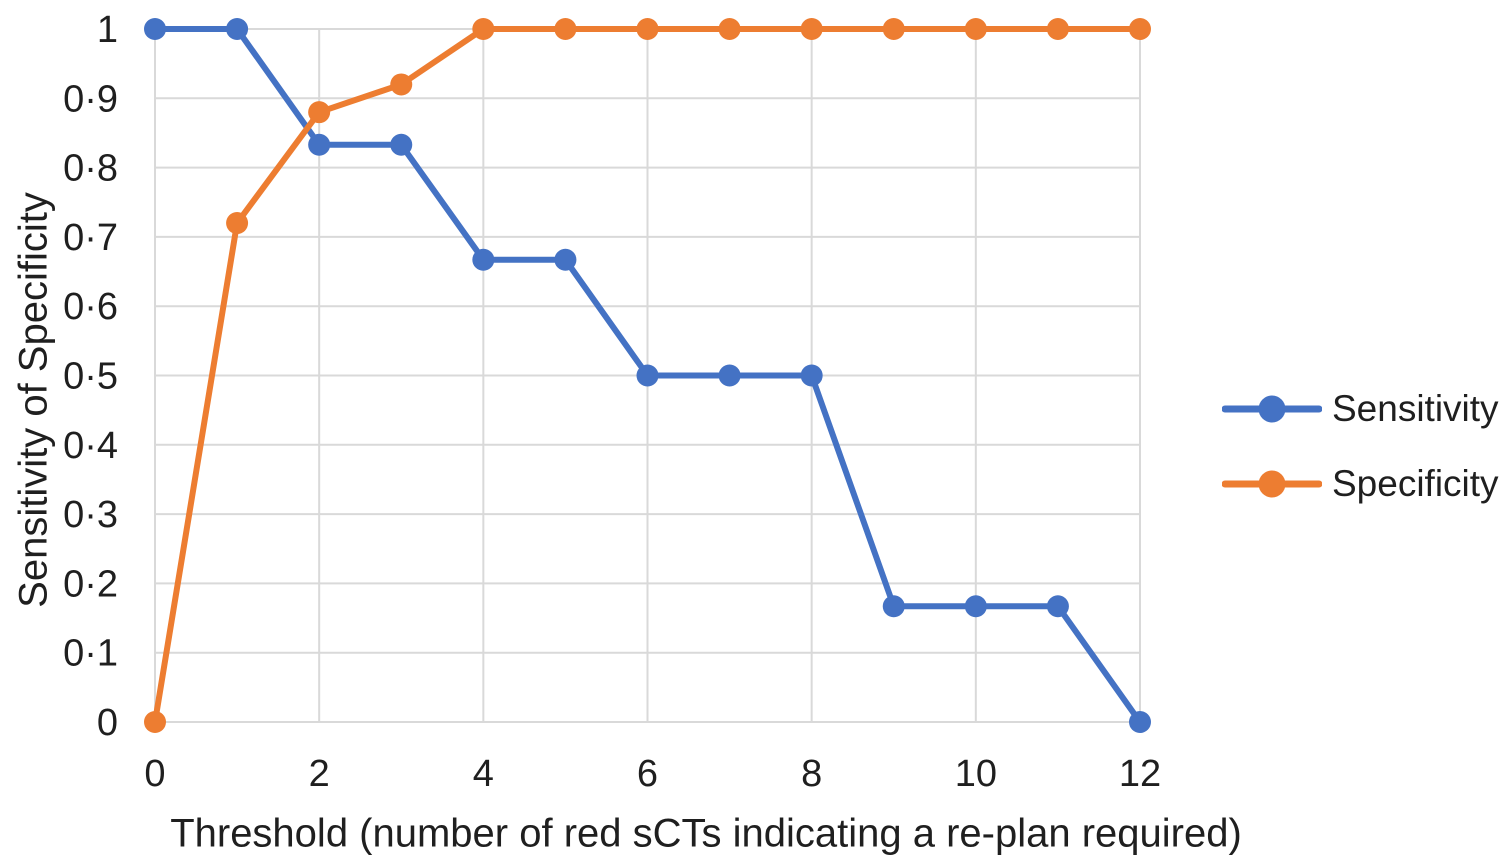 The height and width of the screenshot is (864, 1500). I want to click on y-tick-label: 0·2, so click(90, 584).